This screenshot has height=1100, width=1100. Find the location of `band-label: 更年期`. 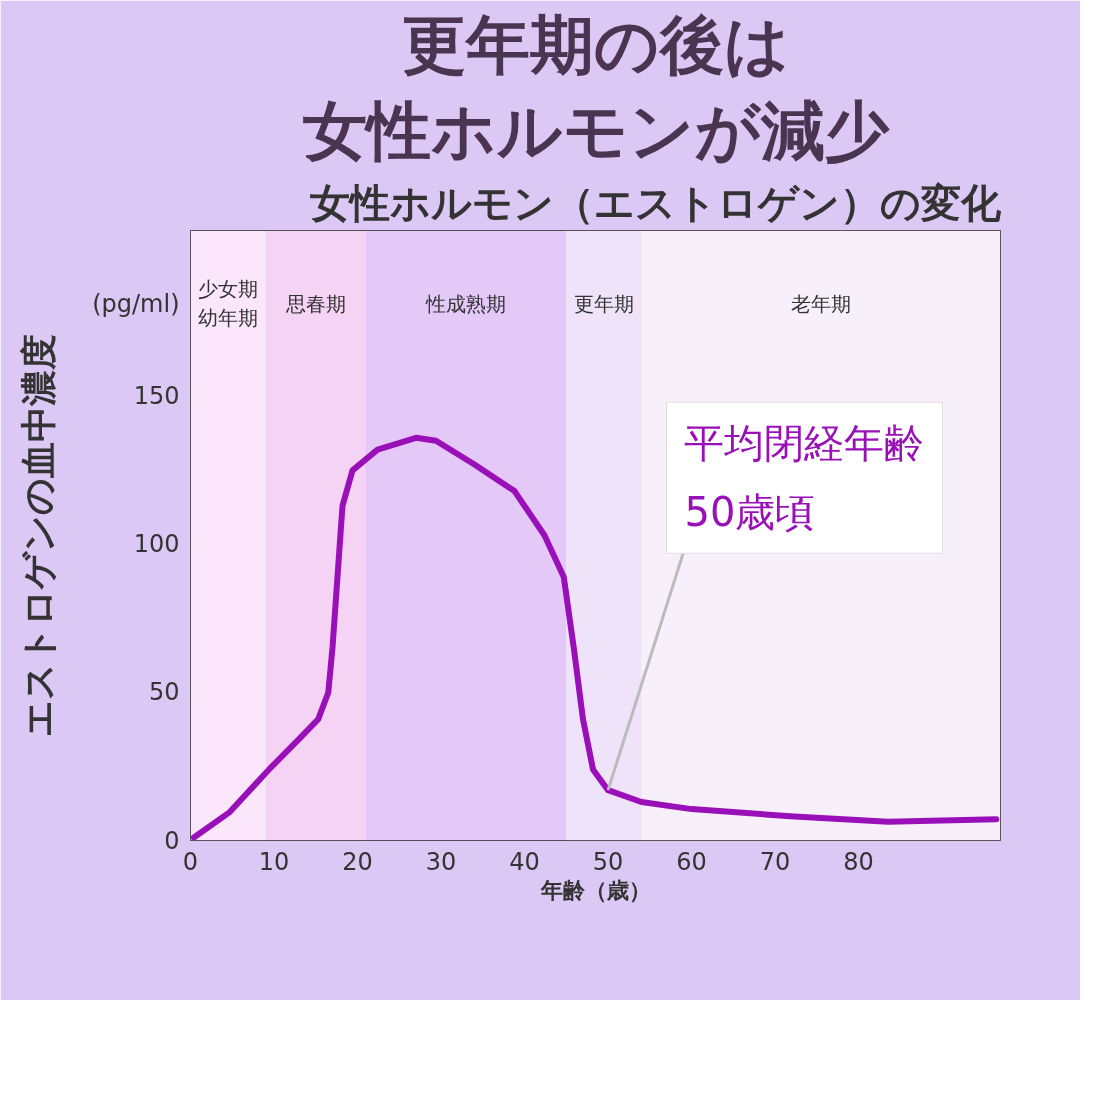

band-label: 更年期 is located at coordinates (603, 303).